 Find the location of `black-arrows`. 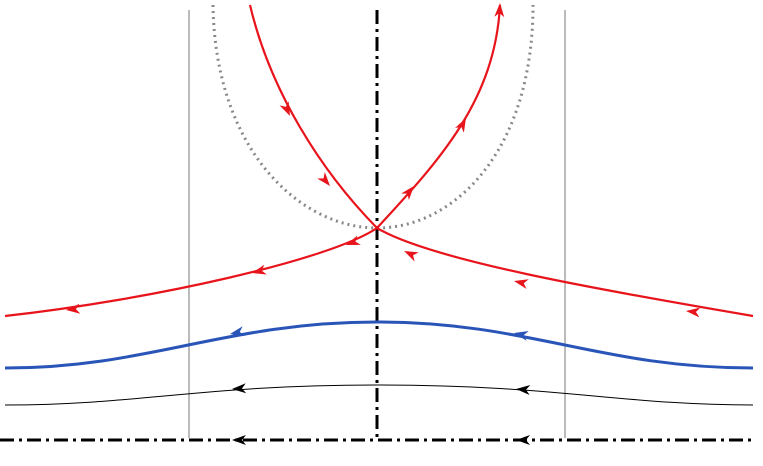

black-arrows is located at coordinates (381, 414).